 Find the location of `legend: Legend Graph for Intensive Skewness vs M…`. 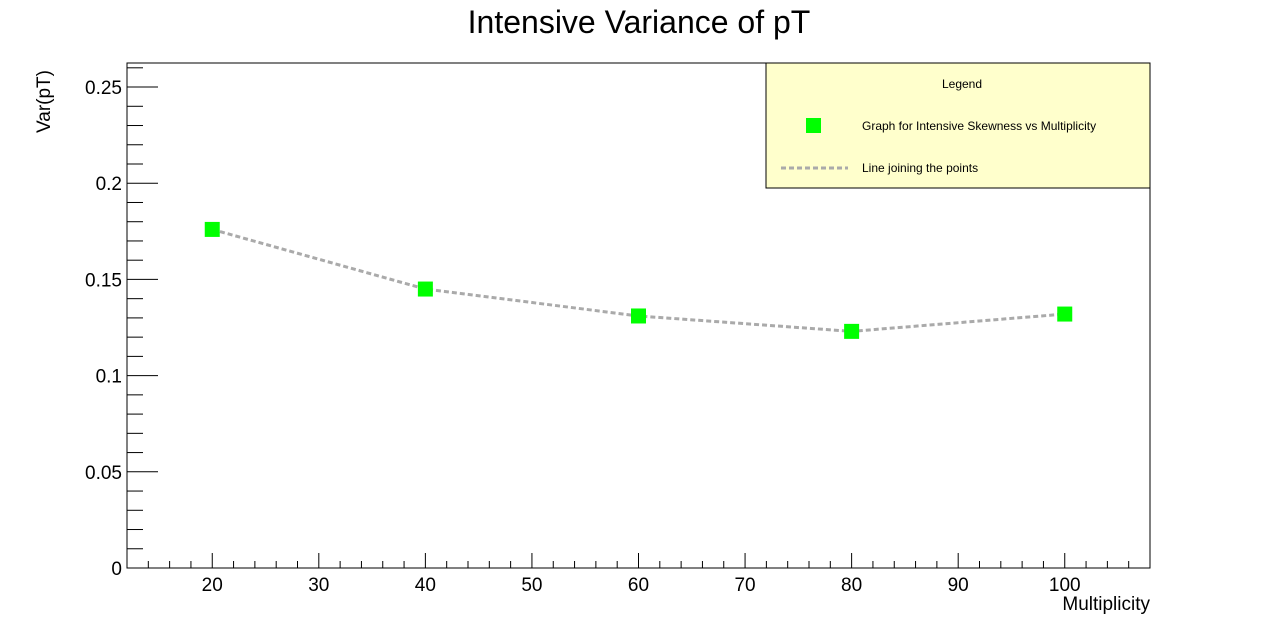

legend: Legend Graph for Intensive Skewness vs M… is located at coordinates (958, 125).